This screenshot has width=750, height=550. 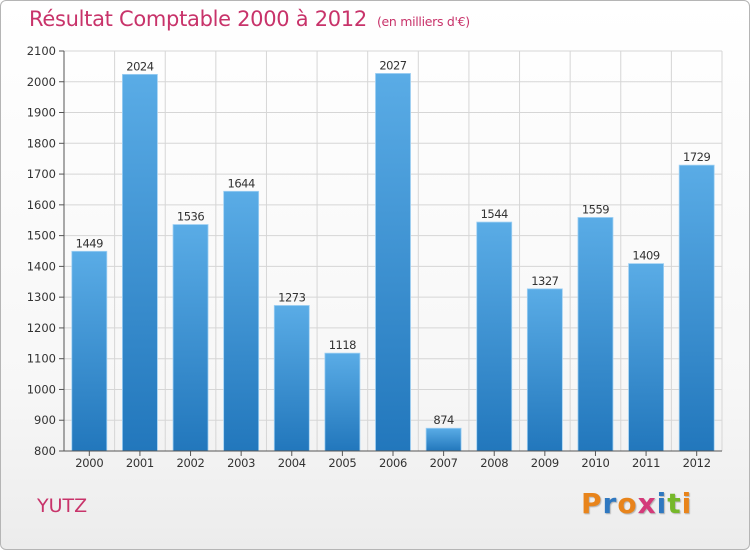 I want to click on bar-value-label: 1409, so click(x=645, y=256).